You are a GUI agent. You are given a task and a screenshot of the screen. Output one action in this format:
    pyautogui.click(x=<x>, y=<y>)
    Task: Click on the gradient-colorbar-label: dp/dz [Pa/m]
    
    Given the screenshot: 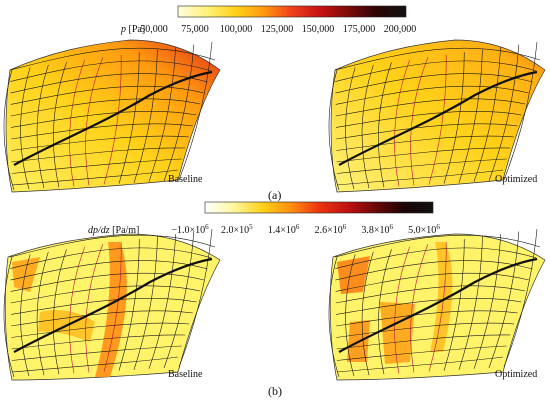 What is the action you would take?
    pyautogui.click(x=113, y=230)
    